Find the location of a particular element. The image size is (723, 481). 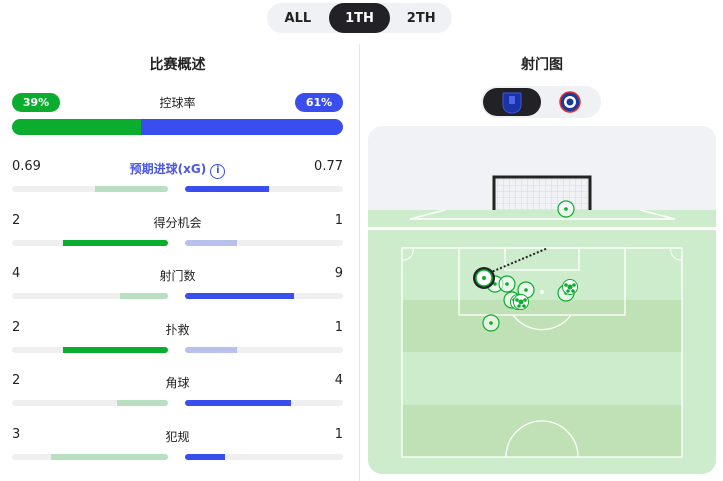

stat-label: 角球 is located at coordinates (177, 382).